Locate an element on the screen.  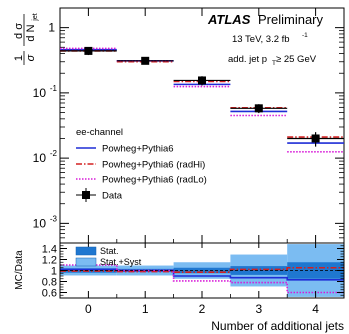
ratio-y-tick-label: 0.6 is located at coordinates (49, 294).